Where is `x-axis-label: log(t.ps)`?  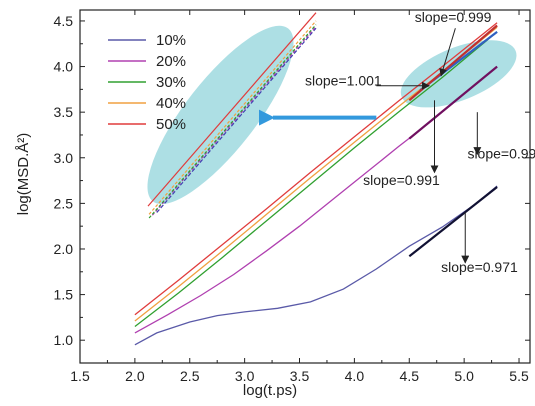 x-axis-label: log(t.ps) is located at coordinates (270, 390).